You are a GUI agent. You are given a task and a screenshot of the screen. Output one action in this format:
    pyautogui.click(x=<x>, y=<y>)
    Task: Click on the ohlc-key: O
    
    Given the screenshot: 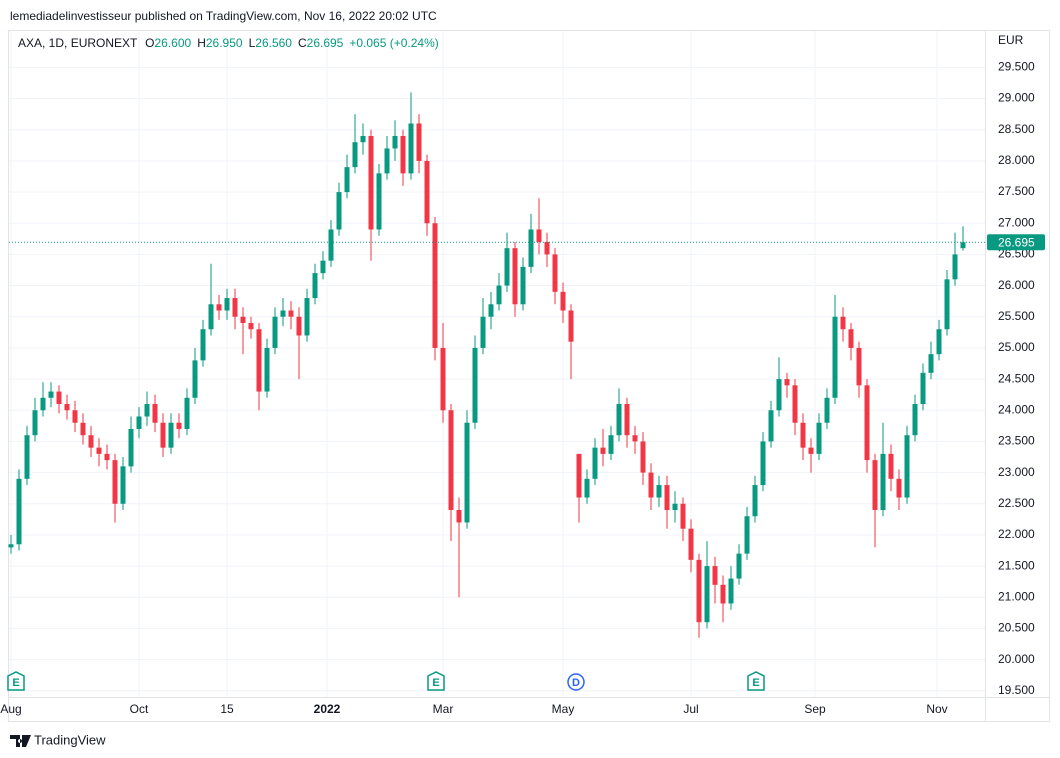 What is the action you would take?
    pyautogui.click(x=149, y=43)
    